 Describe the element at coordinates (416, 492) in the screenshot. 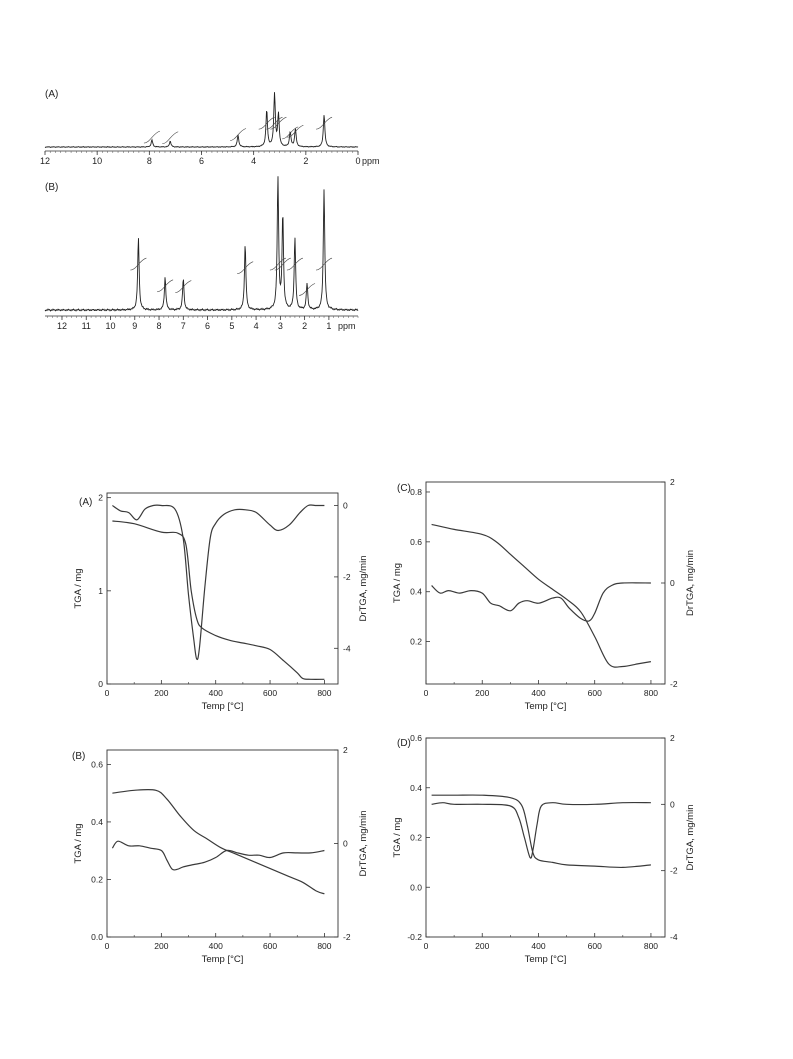

I see `y-tick-label: 0.8` at that location.